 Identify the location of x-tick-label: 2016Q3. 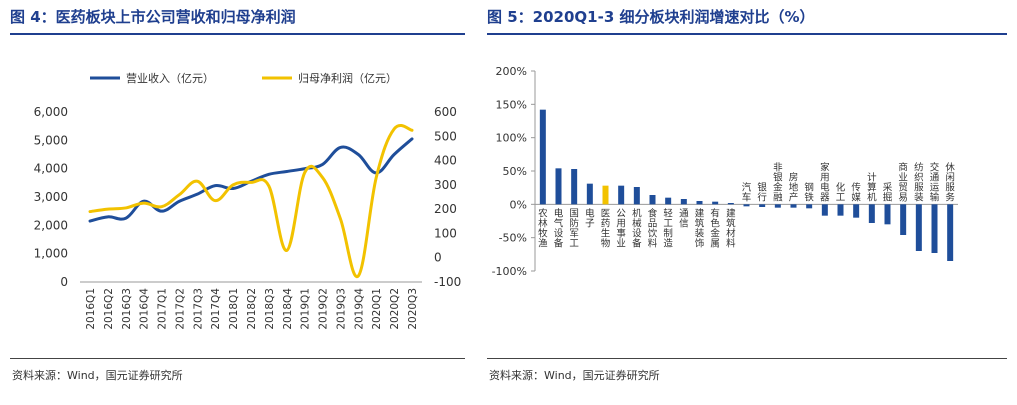
(127, 309).